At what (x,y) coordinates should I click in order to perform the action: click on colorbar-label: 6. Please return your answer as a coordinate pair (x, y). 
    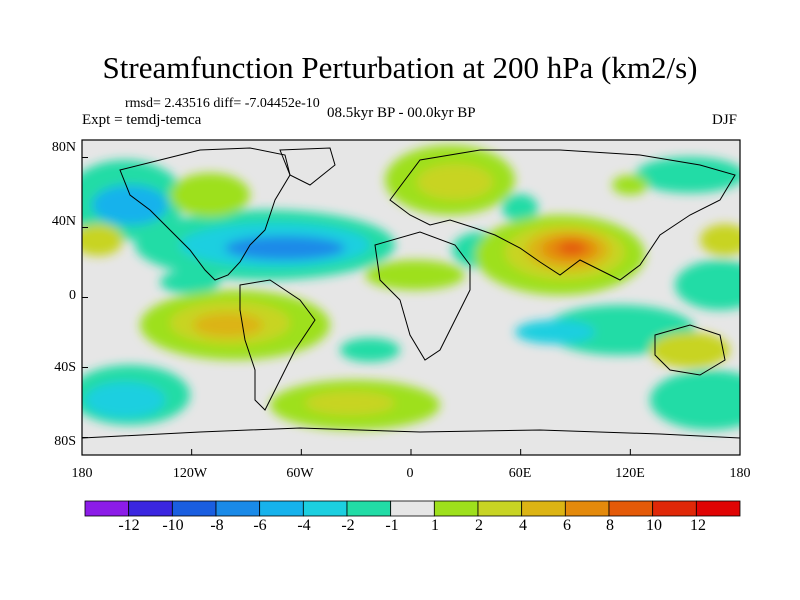
    Looking at the image, I should click on (567, 525).